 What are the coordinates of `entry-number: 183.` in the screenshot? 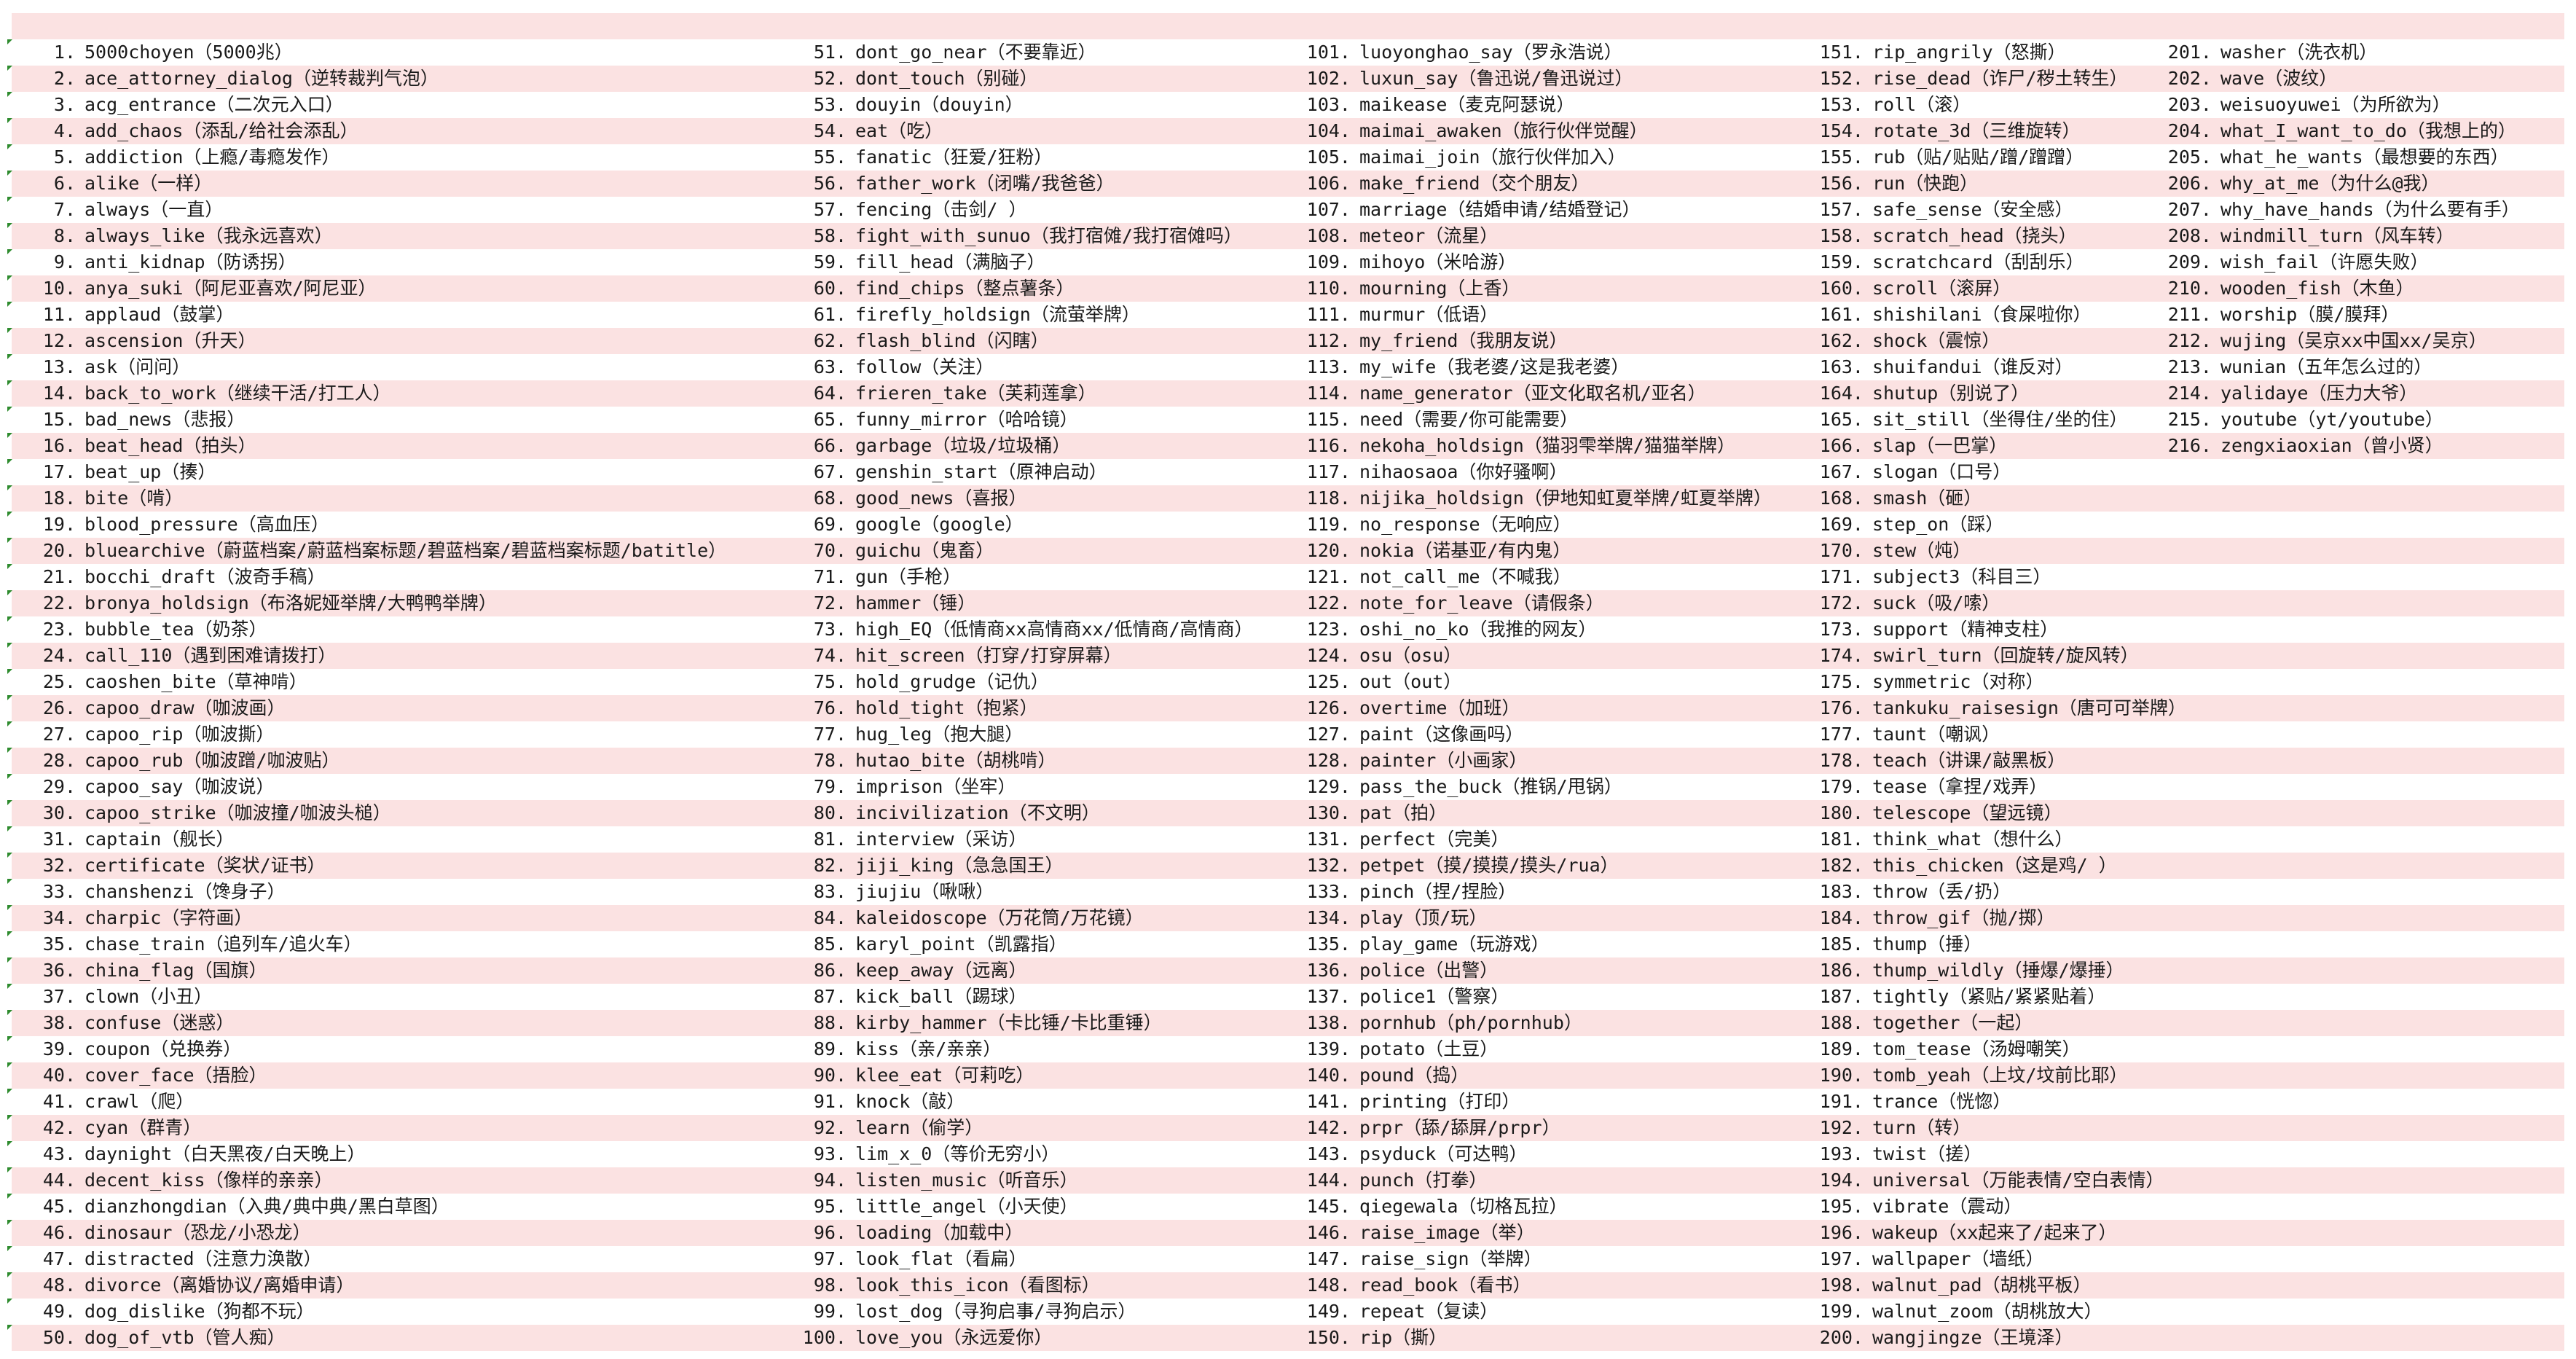 It's located at (1841, 891).